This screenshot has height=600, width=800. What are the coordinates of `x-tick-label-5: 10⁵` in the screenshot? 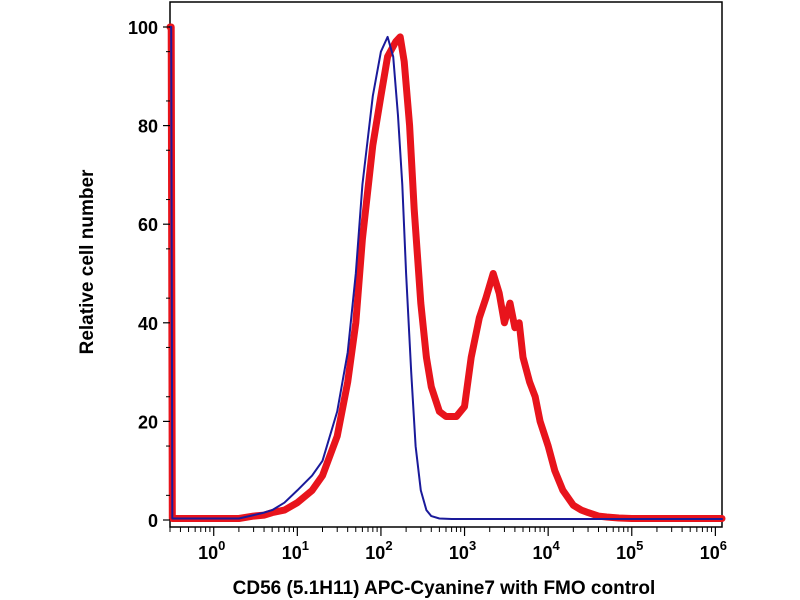 It's located at (629, 550).